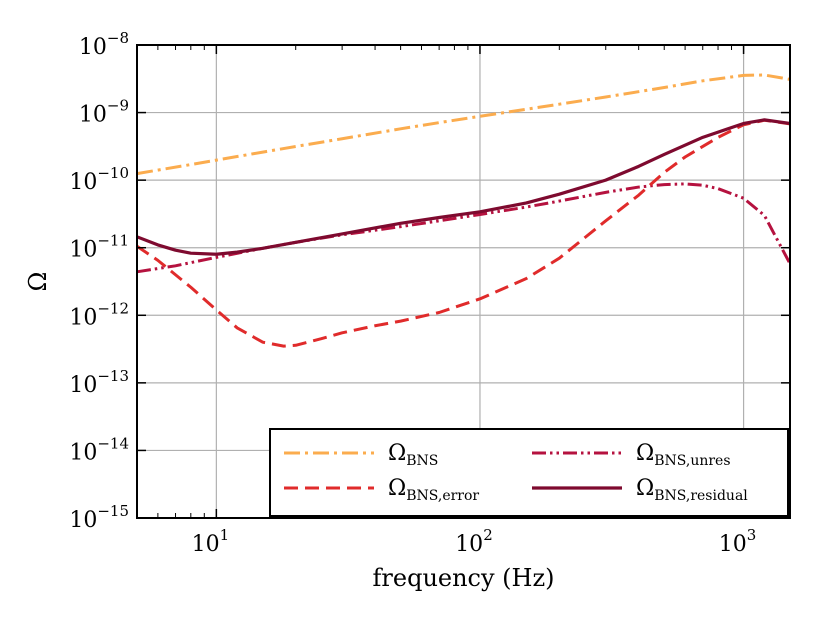 The width and height of the screenshot is (830, 620). What do you see at coordinates (464, 578) in the screenshot?
I see `x-axis-title: frequency (Hz)` at bounding box center [464, 578].